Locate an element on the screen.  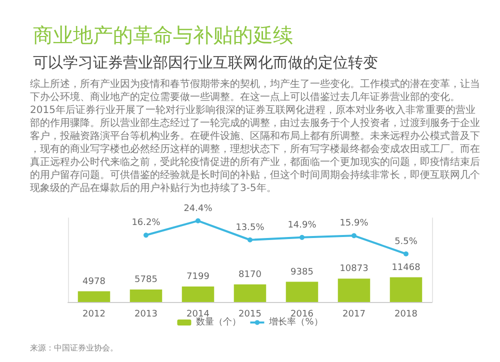
chart-subtitle: 可以学习证券营业部因行业互联网化而做的定位转变 is located at coordinates (205, 63).